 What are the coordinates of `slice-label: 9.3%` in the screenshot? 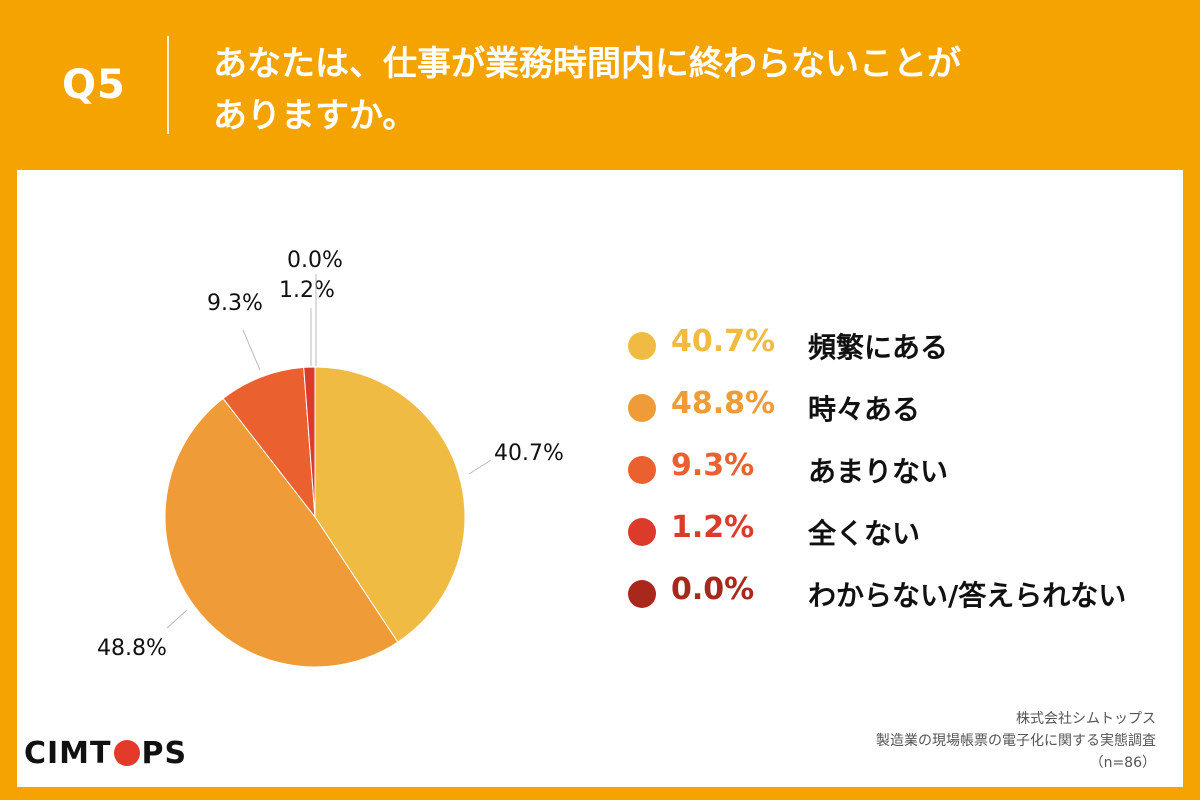 It's located at (235, 303).